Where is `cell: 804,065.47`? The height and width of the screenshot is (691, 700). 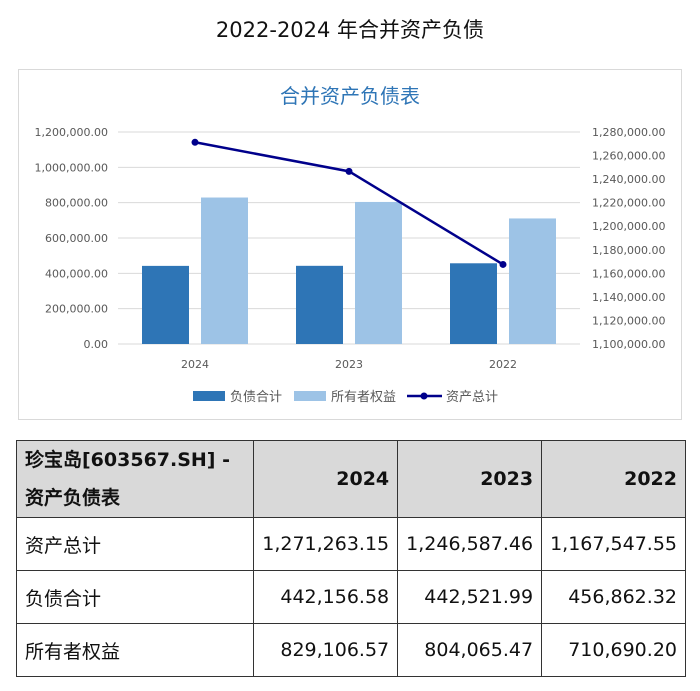 cell: 804,065.47 is located at coordinates (470, 650).